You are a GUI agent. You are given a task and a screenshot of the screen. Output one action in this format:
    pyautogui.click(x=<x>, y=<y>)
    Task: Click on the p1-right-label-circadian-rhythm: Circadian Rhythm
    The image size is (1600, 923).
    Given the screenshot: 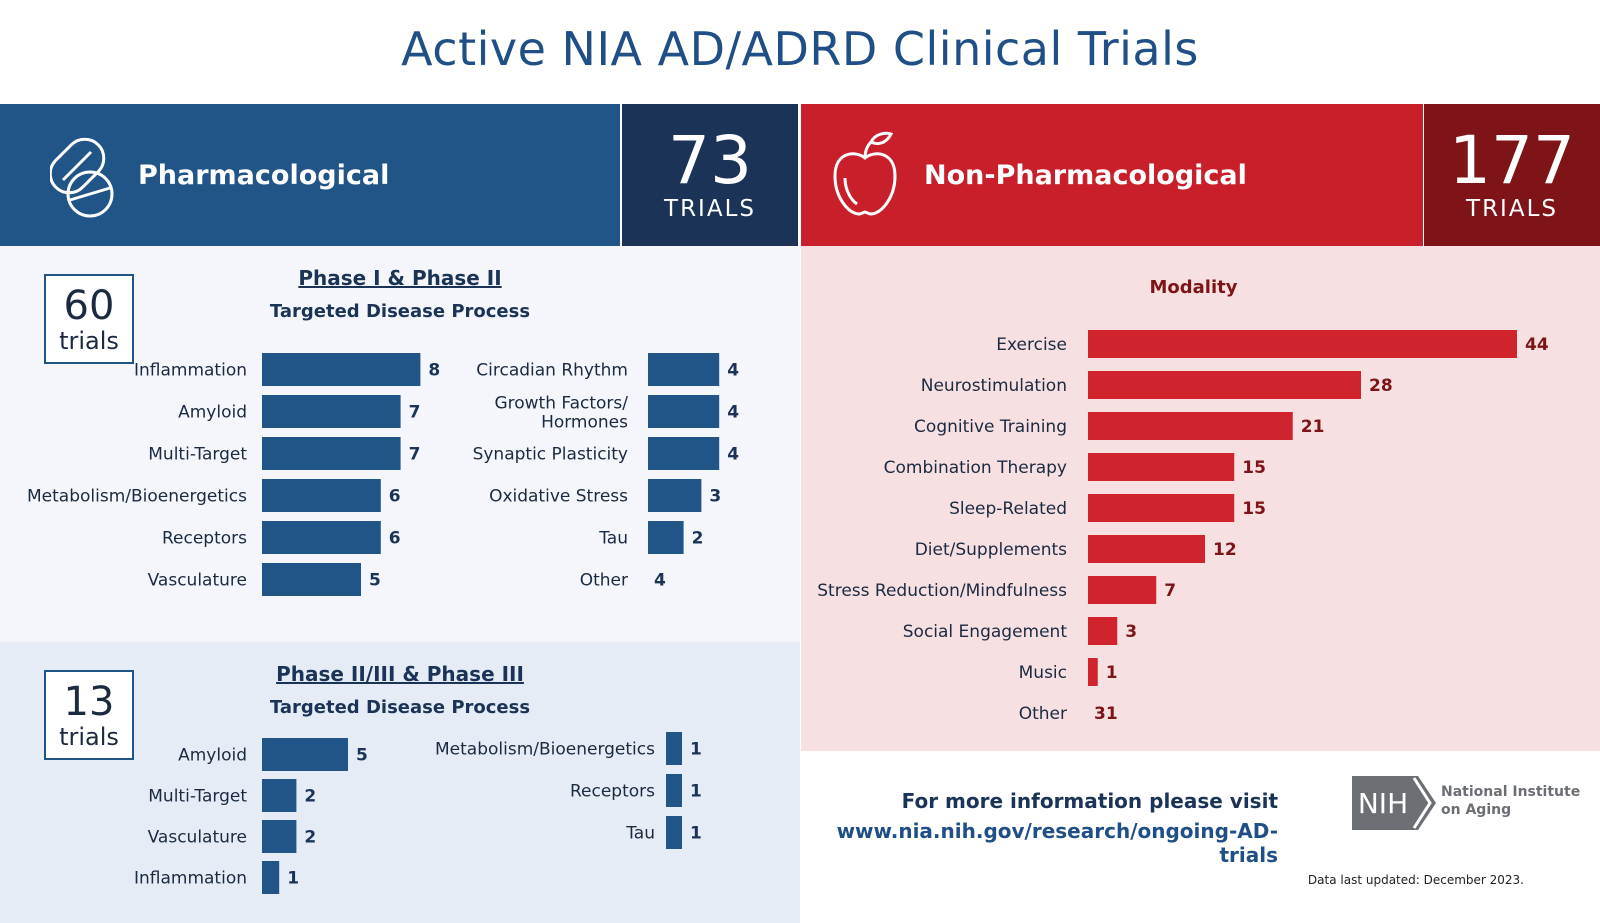 What is the action you would take?
    pyautogui.click(x=552, y=371)
    